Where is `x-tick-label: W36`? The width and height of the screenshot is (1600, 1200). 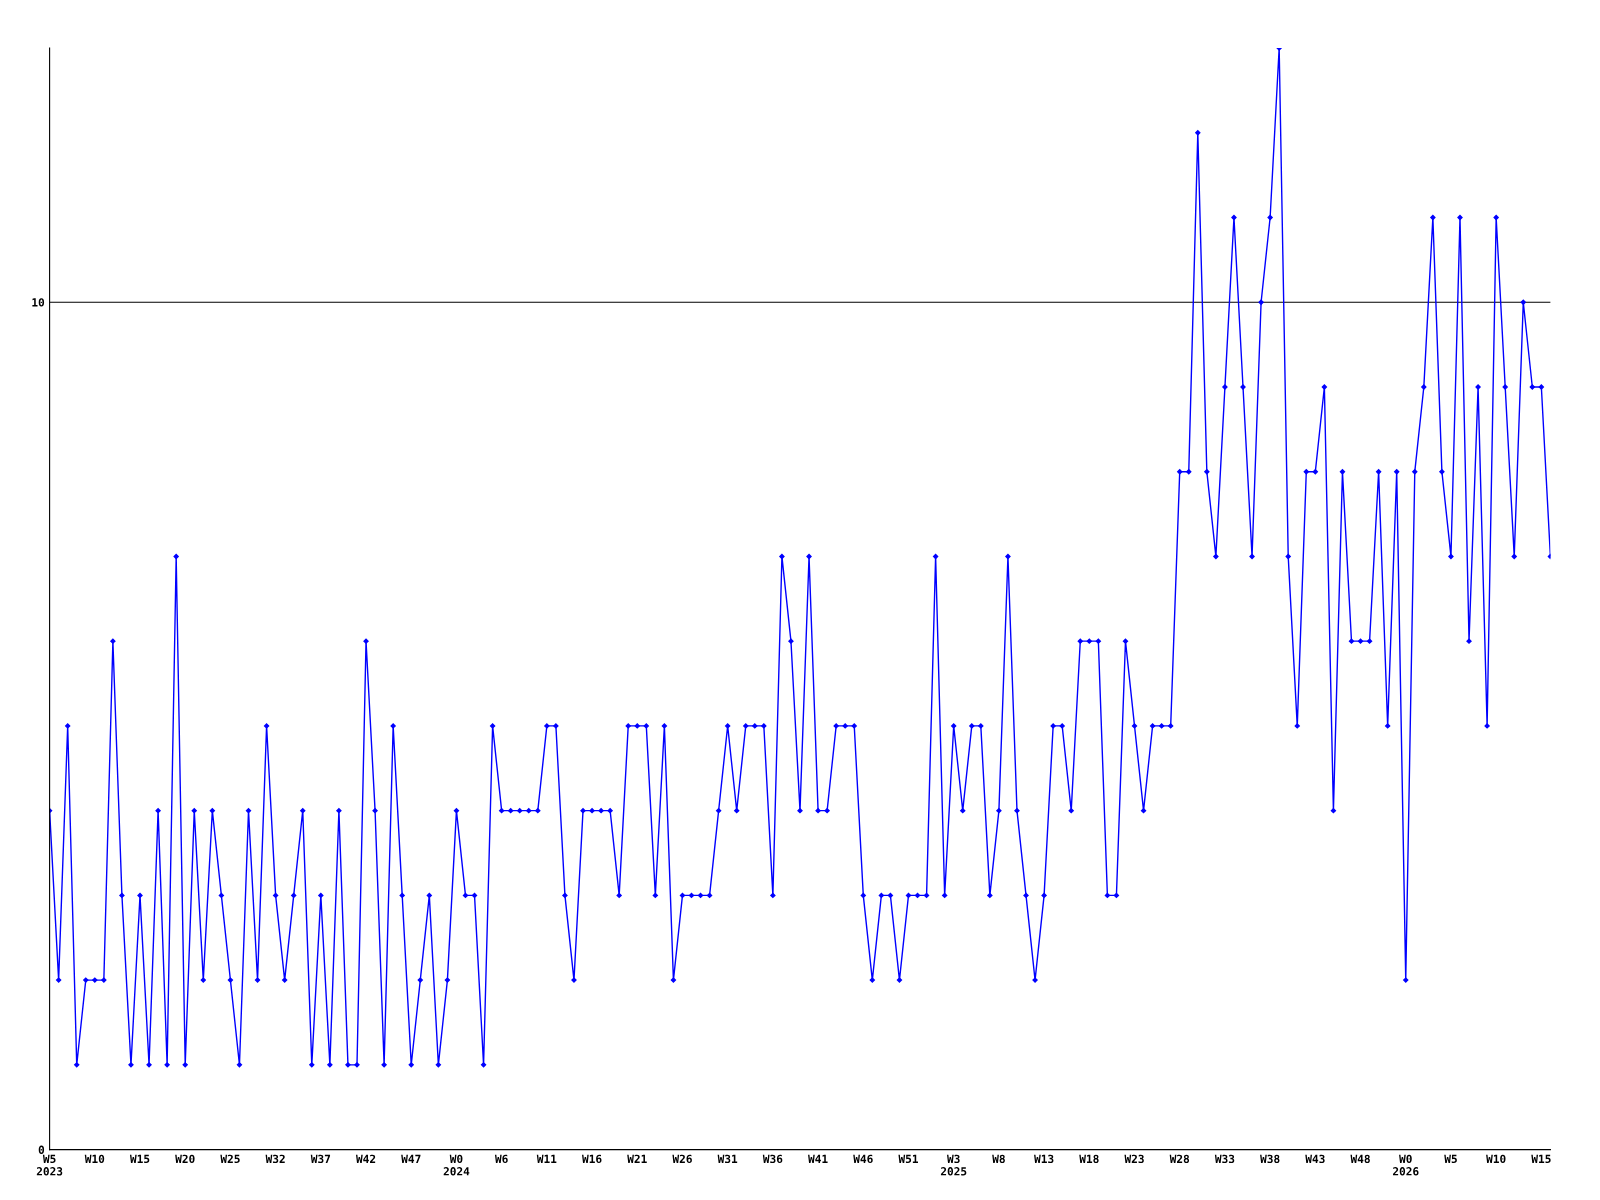 x-tick-label: W36 is located at coordinates (772, 1159).